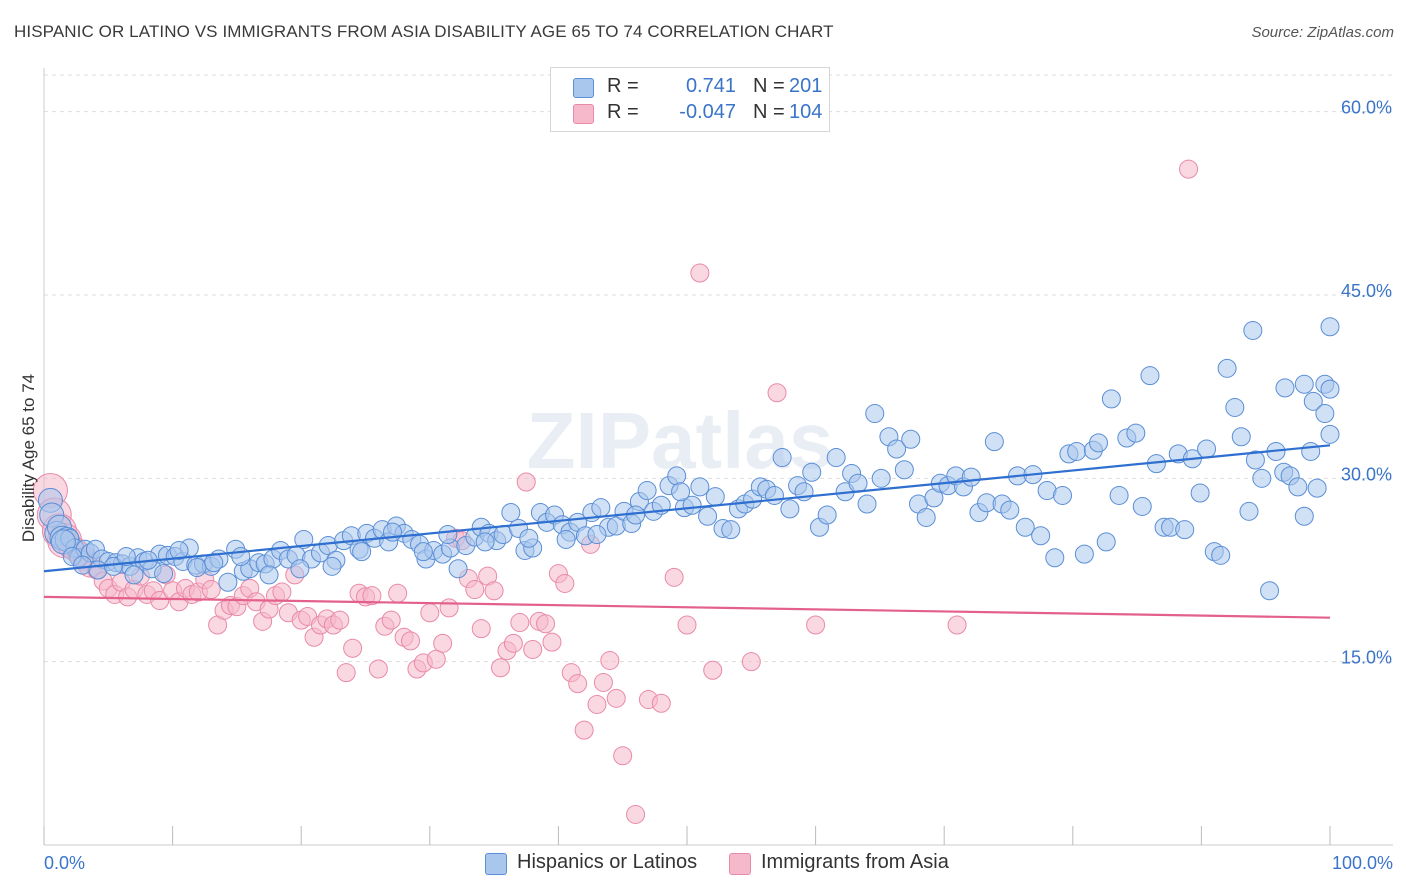  What do you see at coordinates (583, 114) in the screenshot?
I see `legend-swatch-pink` at bounding box center [583, 114].